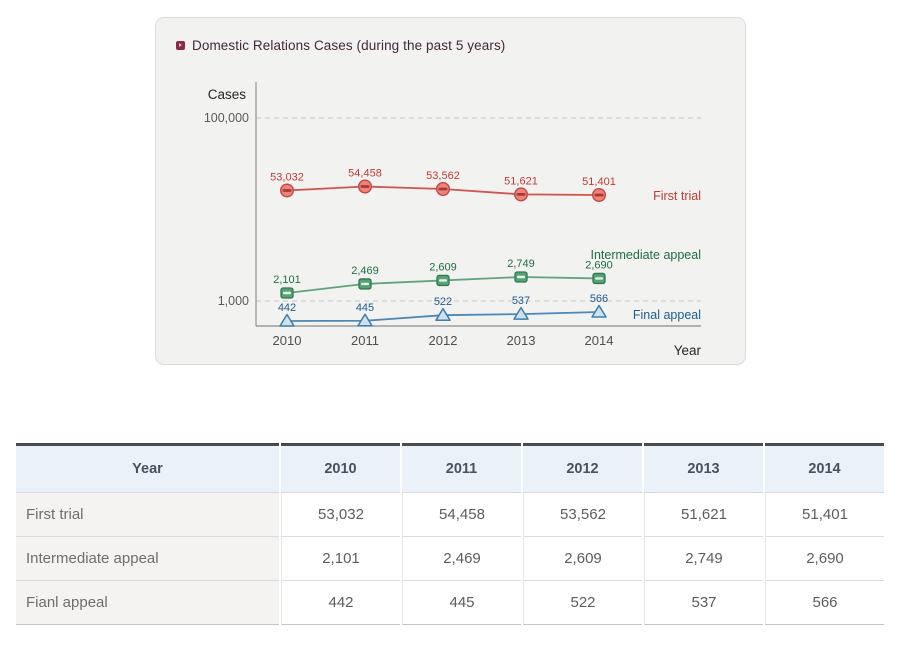 The image size is (899, 647). I want to click on data-label: 522, so click(443, 302).